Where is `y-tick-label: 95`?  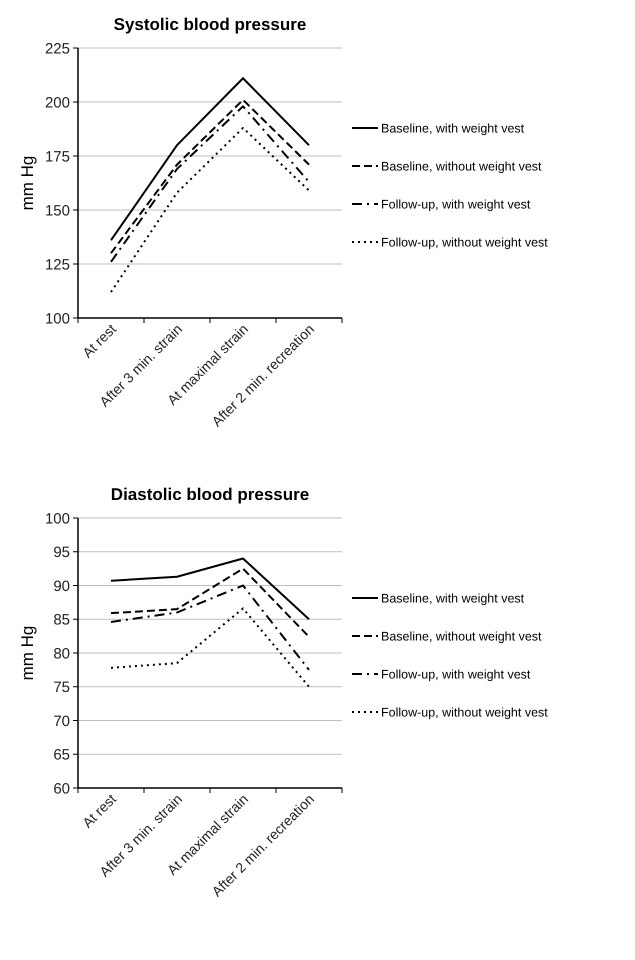 y-tick-label: 95 is located at coordinates (61, 552).